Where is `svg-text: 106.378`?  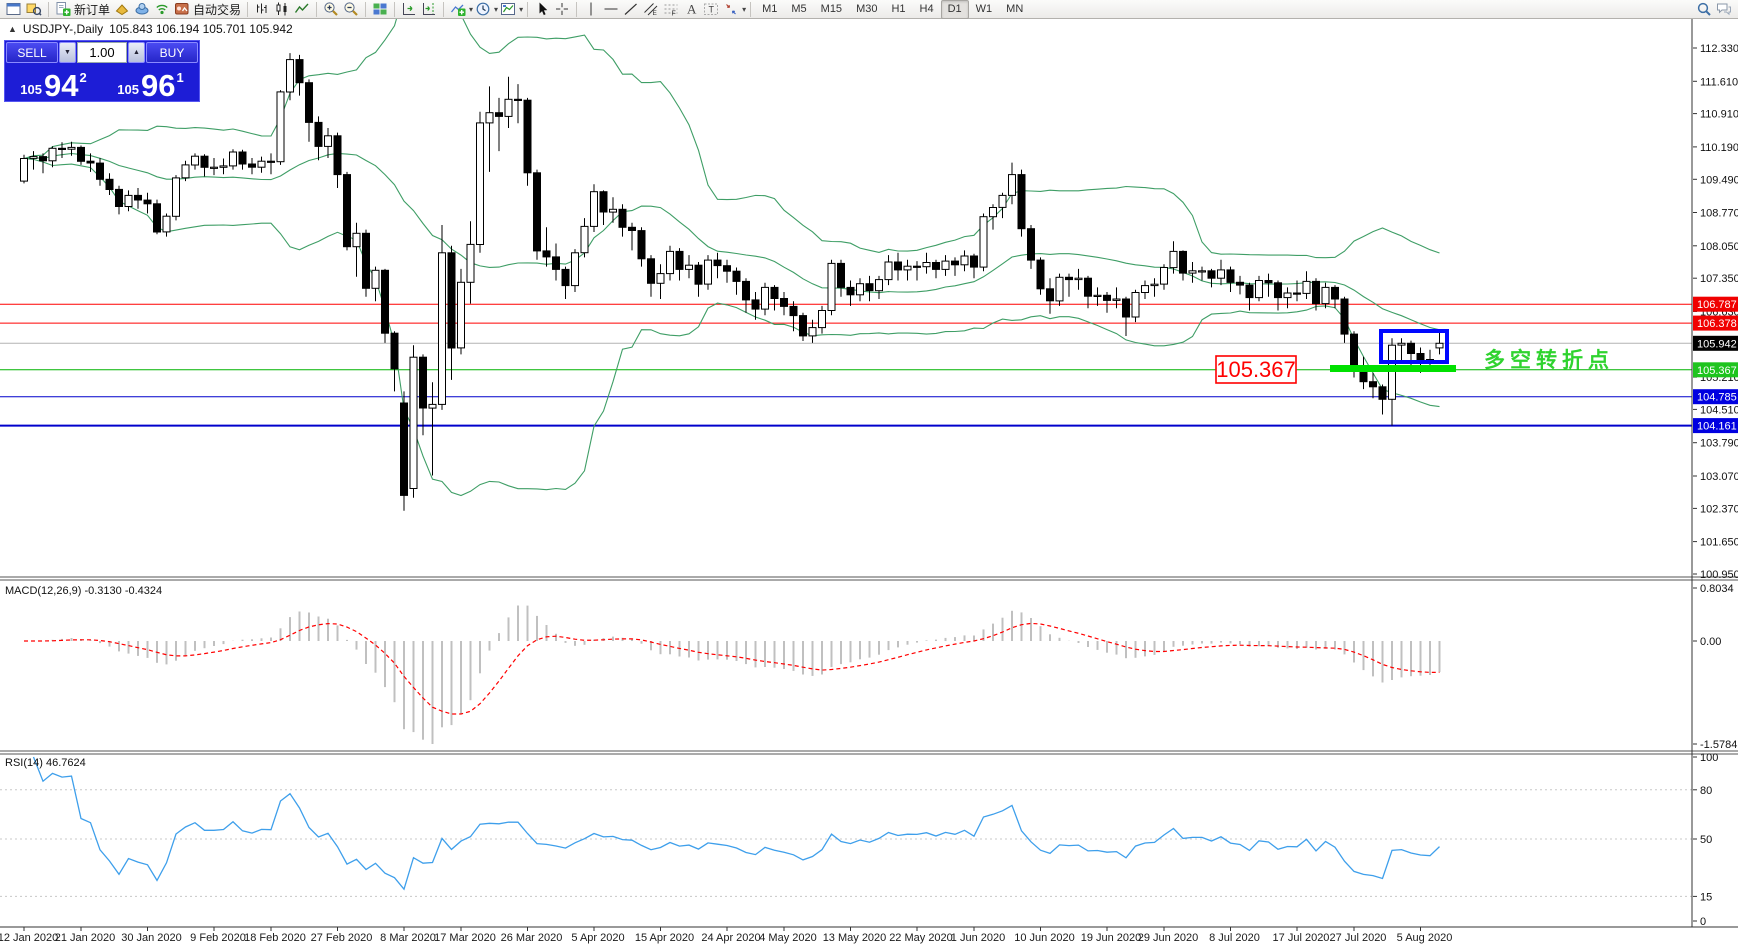 svg-text: 106.378 is located at coordinates (1717, 324).